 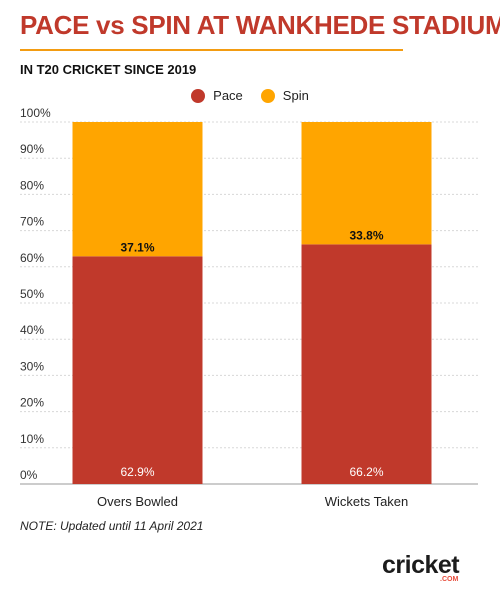 I want to click on legend-item-spin: Spin, so click(x=284, y=95).